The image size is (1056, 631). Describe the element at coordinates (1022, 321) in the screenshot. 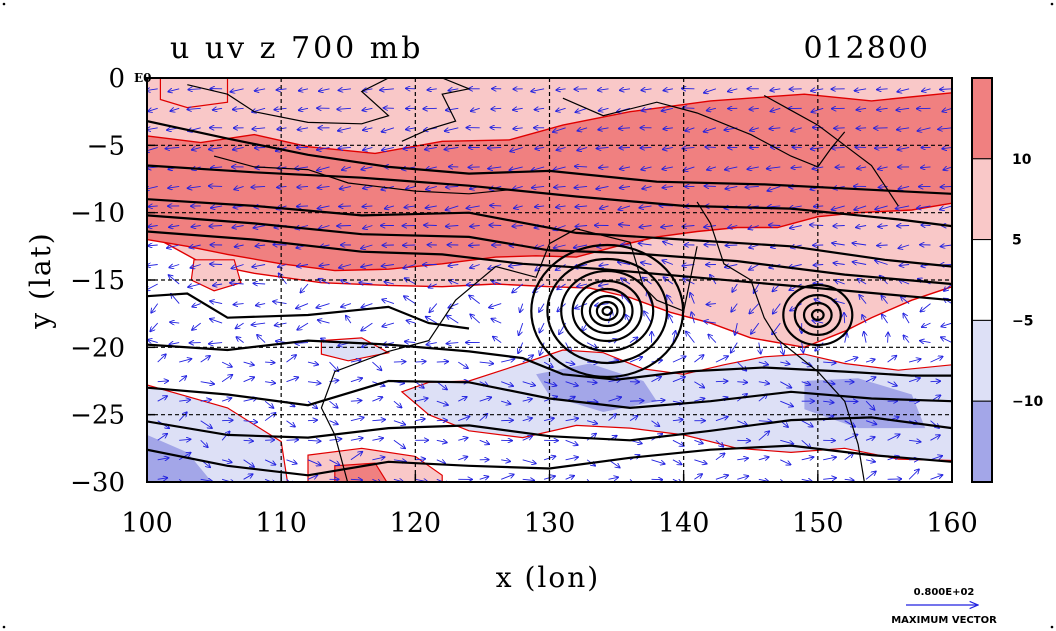

I see `colorbar-label: −5` at that location.